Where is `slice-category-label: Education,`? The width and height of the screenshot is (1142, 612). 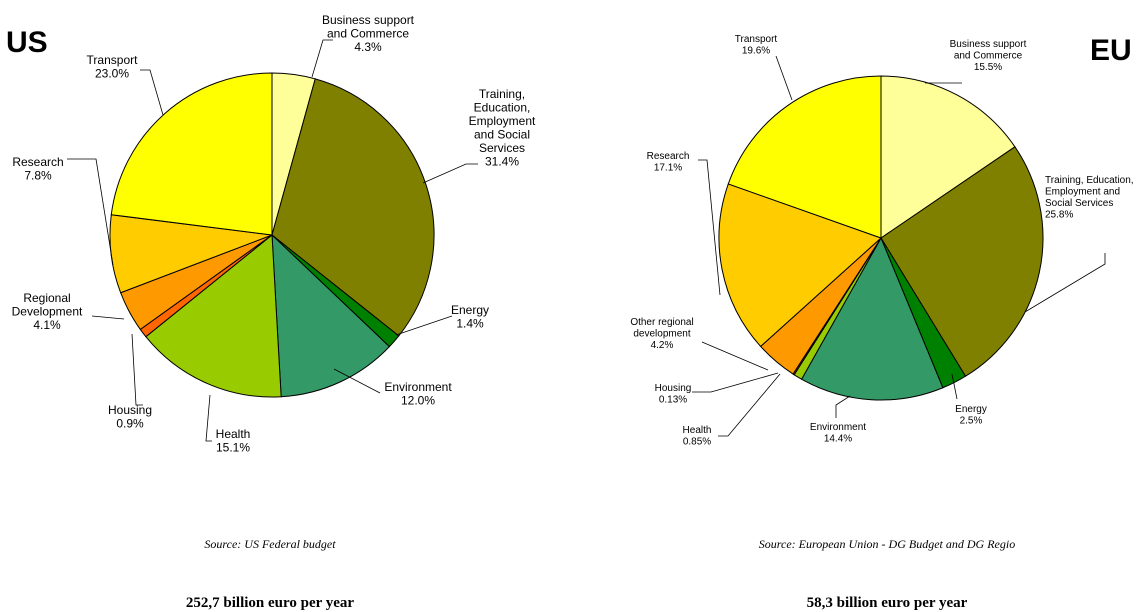 slice-category-label: Education, is located at coordinates (502, 108).